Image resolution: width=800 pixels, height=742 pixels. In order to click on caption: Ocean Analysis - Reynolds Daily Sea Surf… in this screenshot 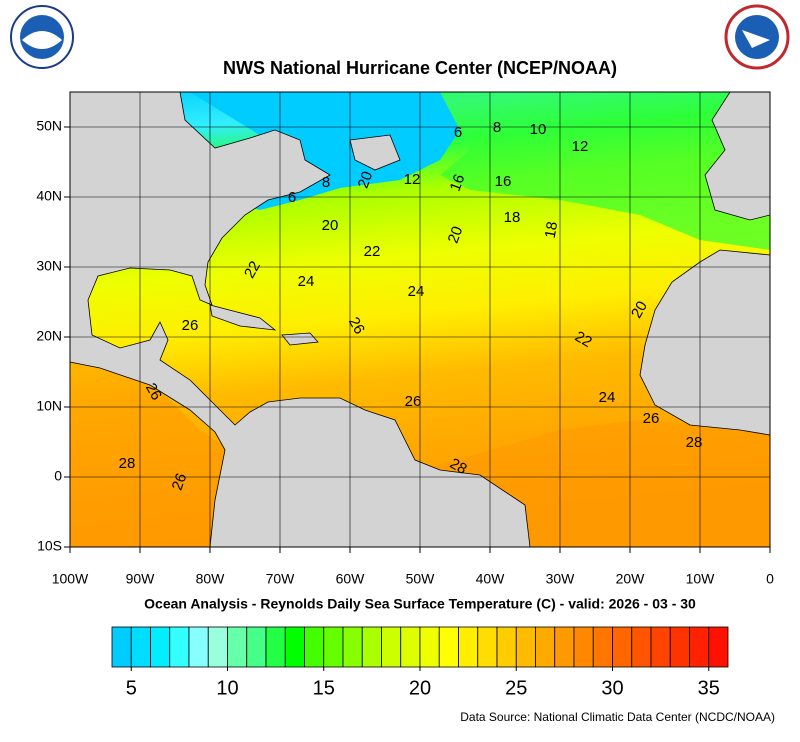, I will do `click(420, 604)`.